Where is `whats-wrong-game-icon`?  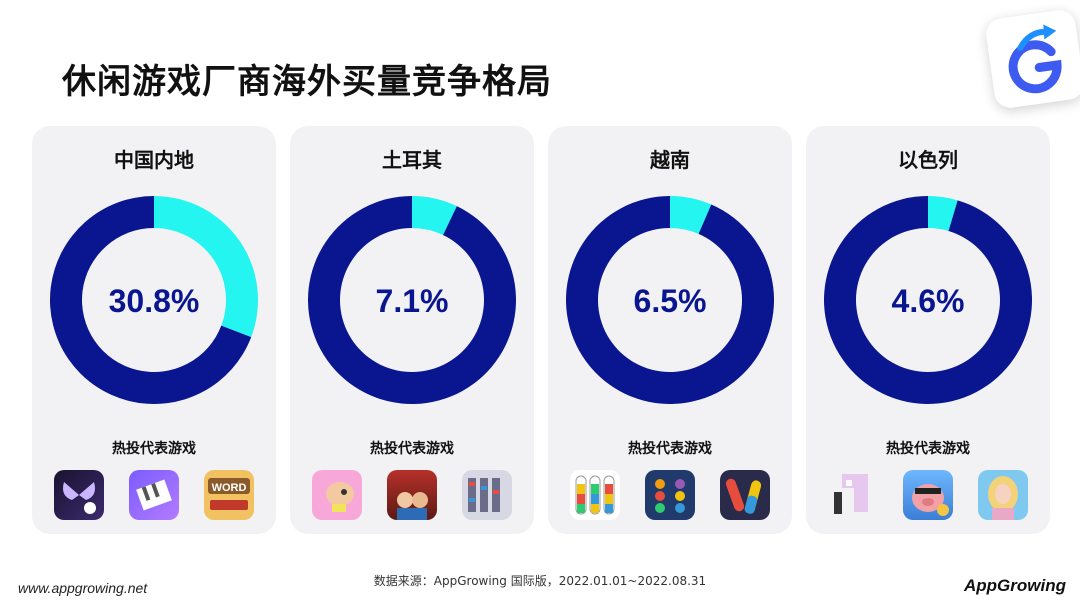
whats-wrong-game-icon is located at coordinates (412, 495).